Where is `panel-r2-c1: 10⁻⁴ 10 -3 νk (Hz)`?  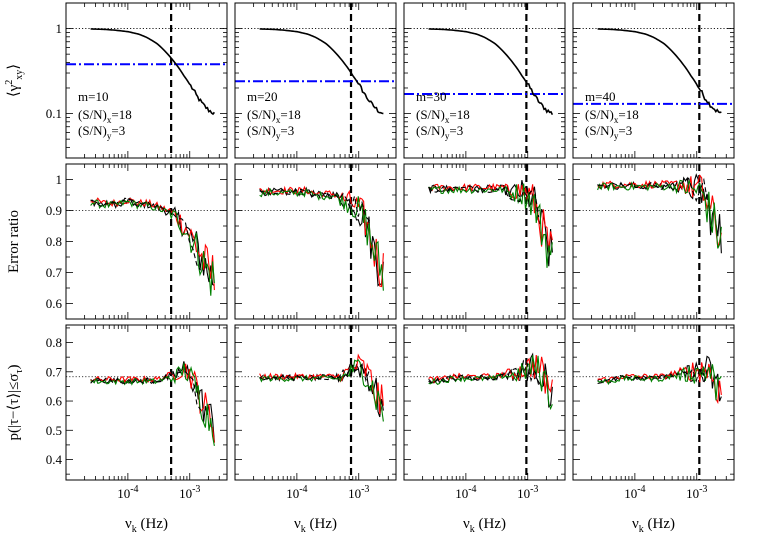
panel-r2-c1: 10⁻⁴ 10 -3 νk (Hz) is located at coordinates (315, 429).